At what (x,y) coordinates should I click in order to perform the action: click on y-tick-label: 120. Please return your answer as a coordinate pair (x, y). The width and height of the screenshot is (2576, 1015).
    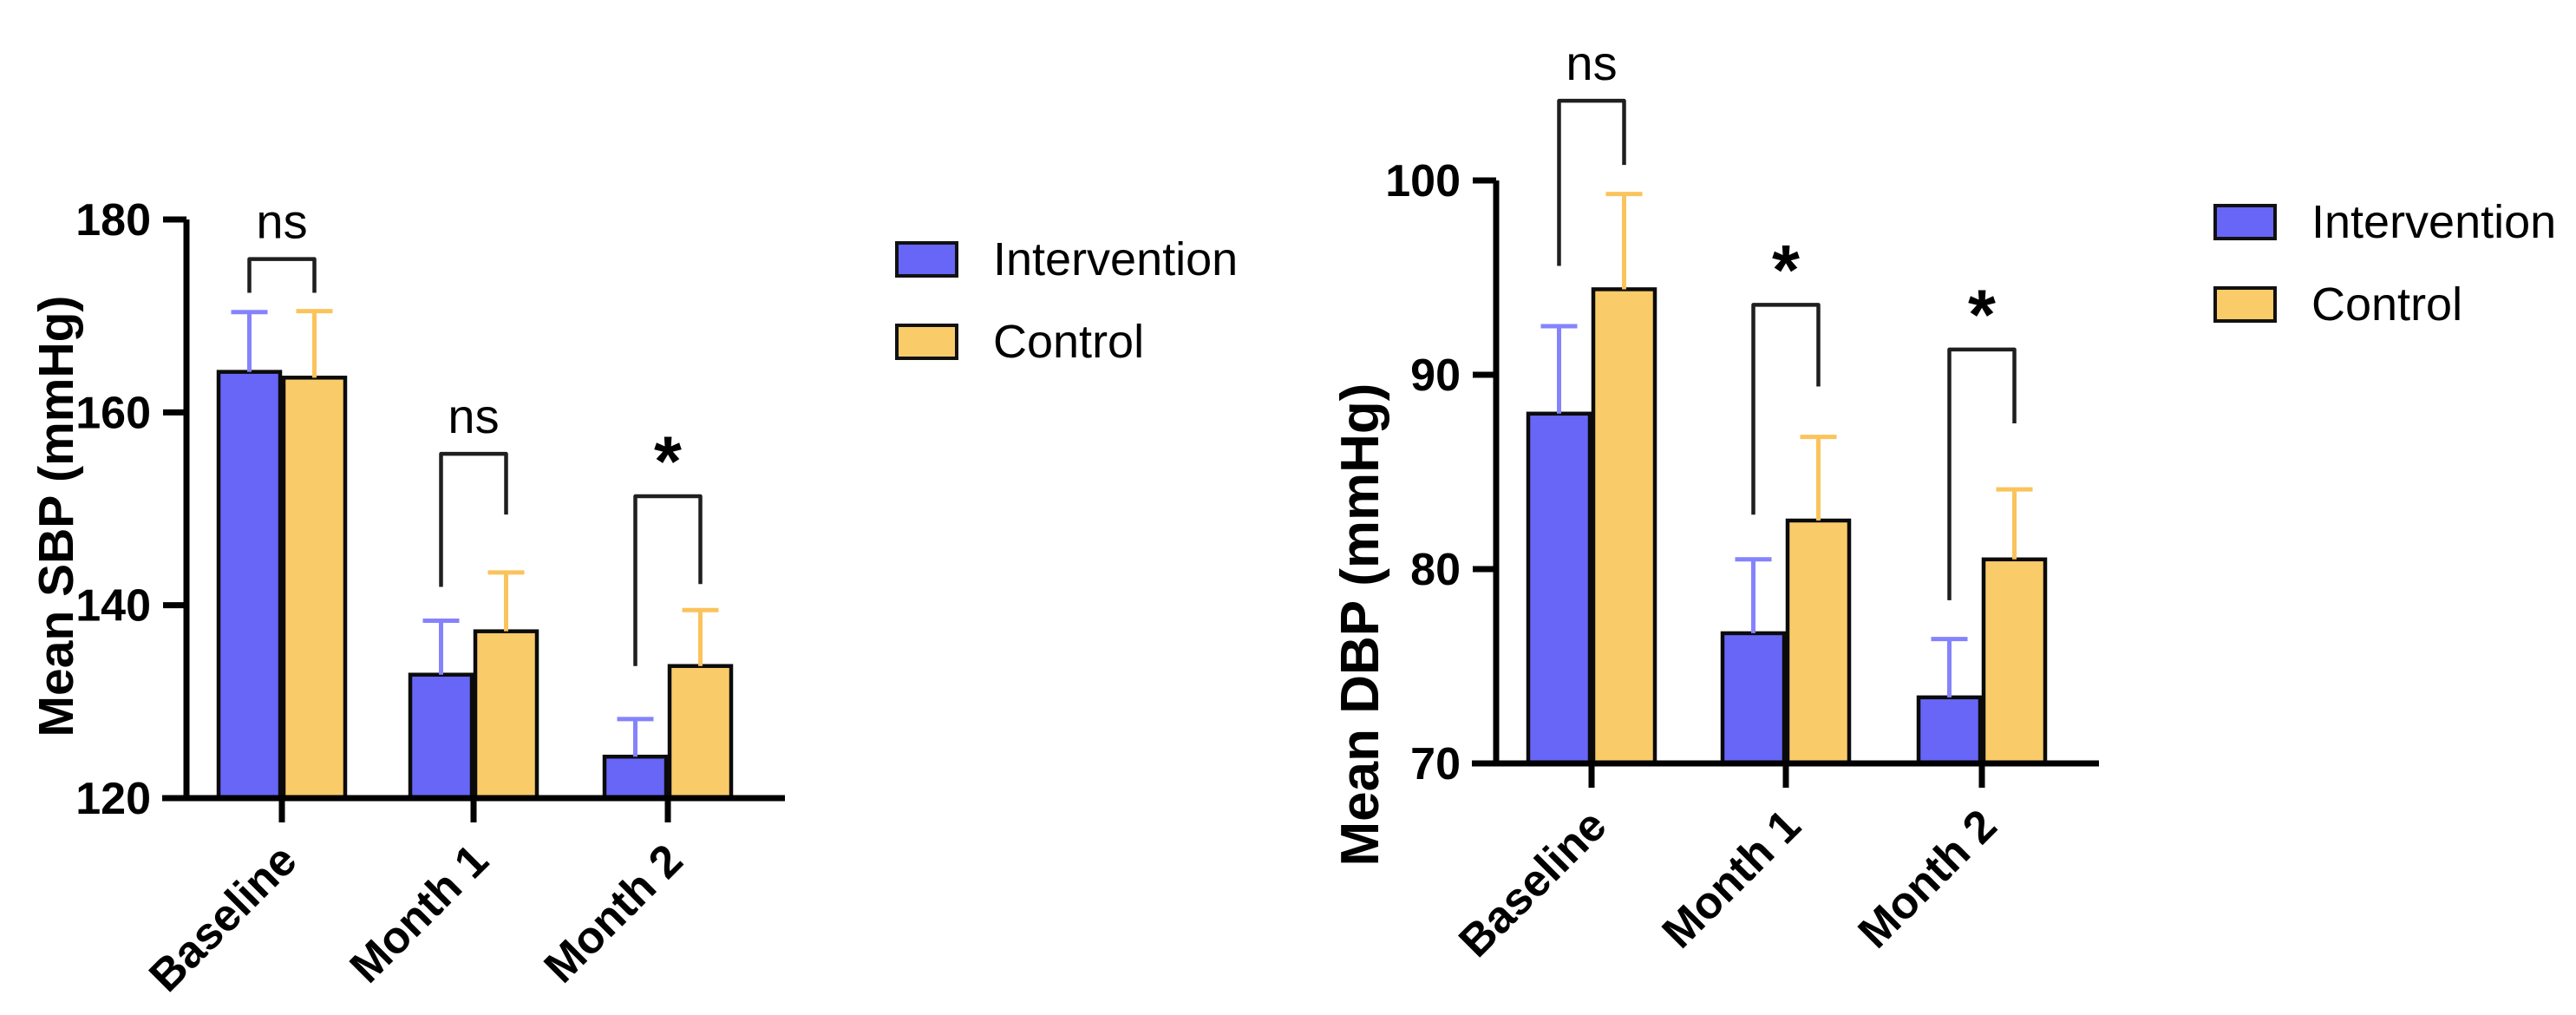
    Looking at the image, I should click on (113, 799).